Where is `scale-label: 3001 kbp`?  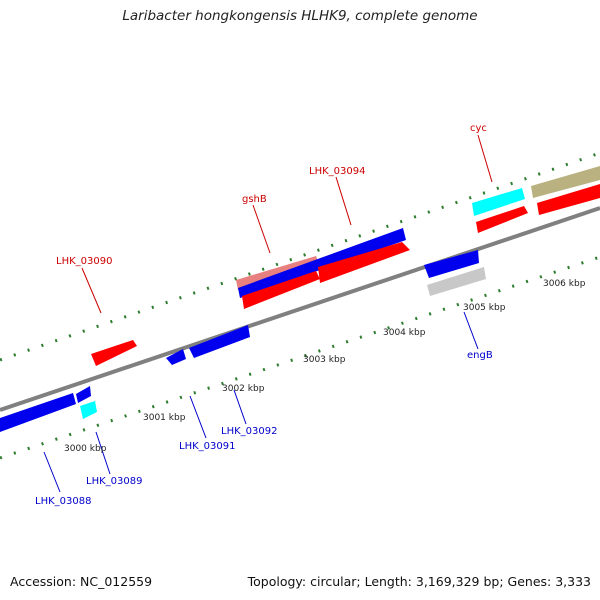
scale-label: 3001 kbp is located at coordinates (164, 418).